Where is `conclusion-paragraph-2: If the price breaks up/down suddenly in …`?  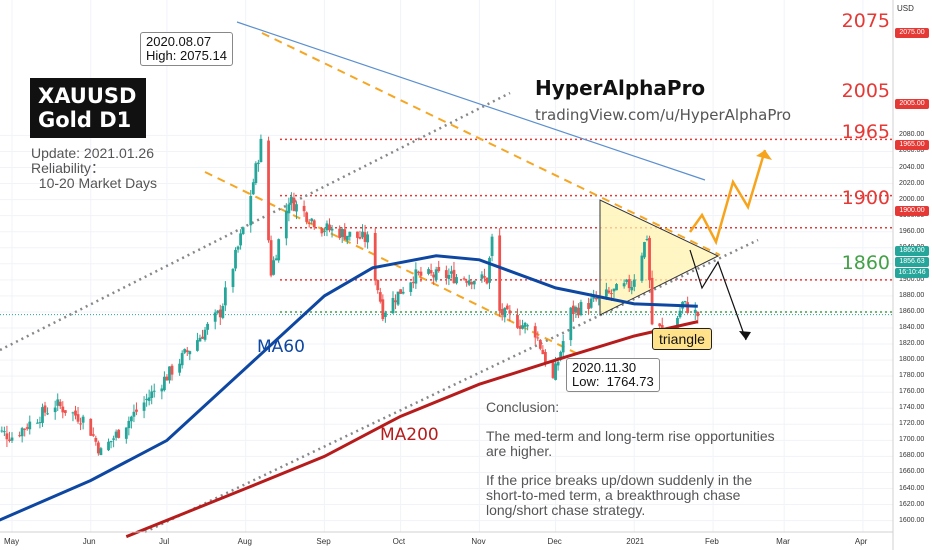
conclusion-paragraph-2: If the price breaks up/down suddenly in … is located at coordinates (619, 495).